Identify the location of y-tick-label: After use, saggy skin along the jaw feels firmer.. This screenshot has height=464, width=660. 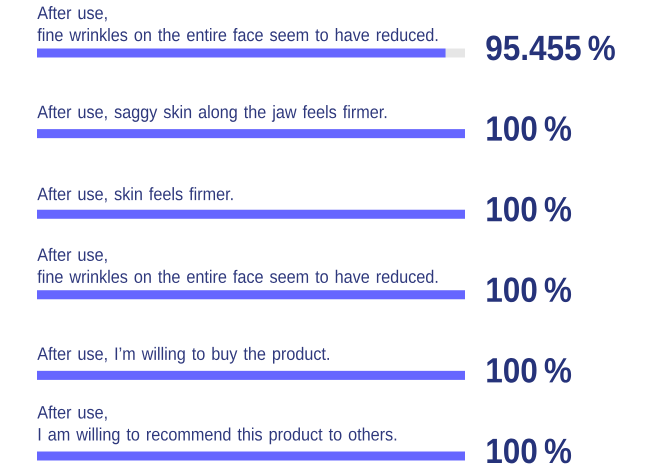
(211, 113).